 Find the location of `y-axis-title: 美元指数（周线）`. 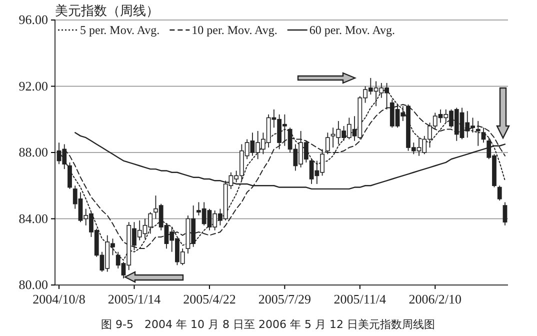

y-axis-title: 美元指数（周线） is located at coordinates (107, 11).